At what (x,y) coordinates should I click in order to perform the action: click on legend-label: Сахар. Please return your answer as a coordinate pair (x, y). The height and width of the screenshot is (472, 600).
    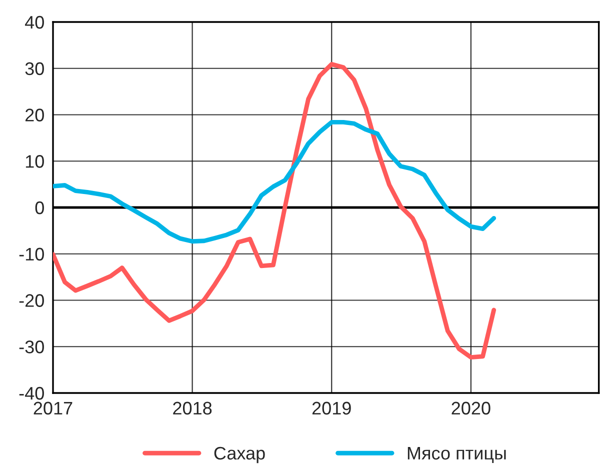
    Looking at the image, I should click on (239, 455).